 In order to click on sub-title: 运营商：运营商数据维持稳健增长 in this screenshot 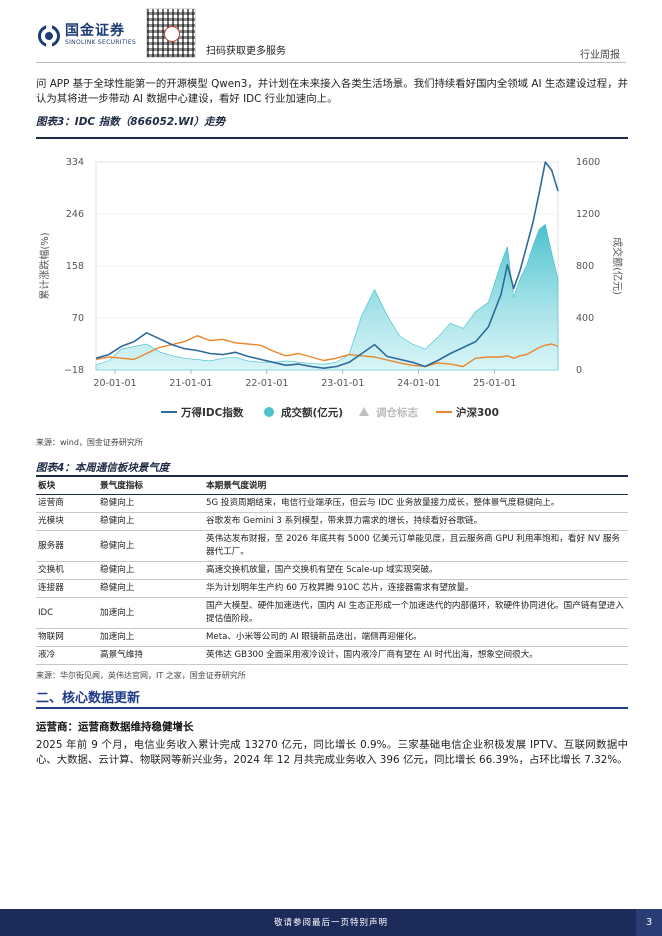, I will do `click(115, 727)`.